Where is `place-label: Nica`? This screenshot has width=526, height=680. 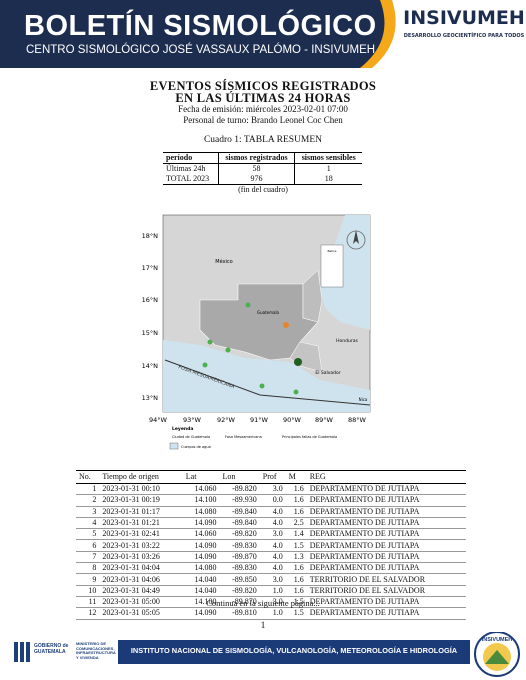
place-label: Nica is located at coordinates (363, 399).